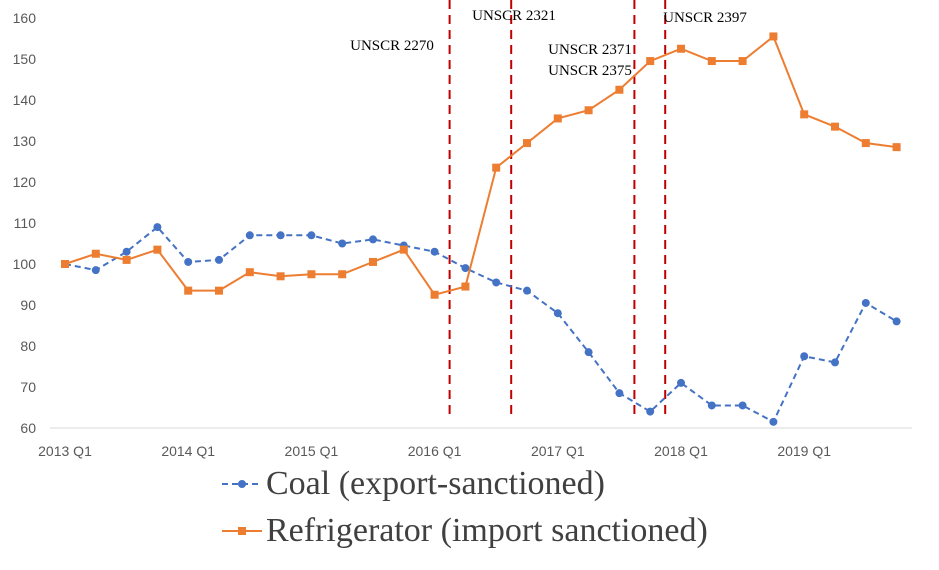 The height and width of the screenshot is (570, 939). What do you see at coordinates (435, 483) in the screenshot?
I see `legend-label: Coal (export-sanctioned)` at bounding box center [435, 483].